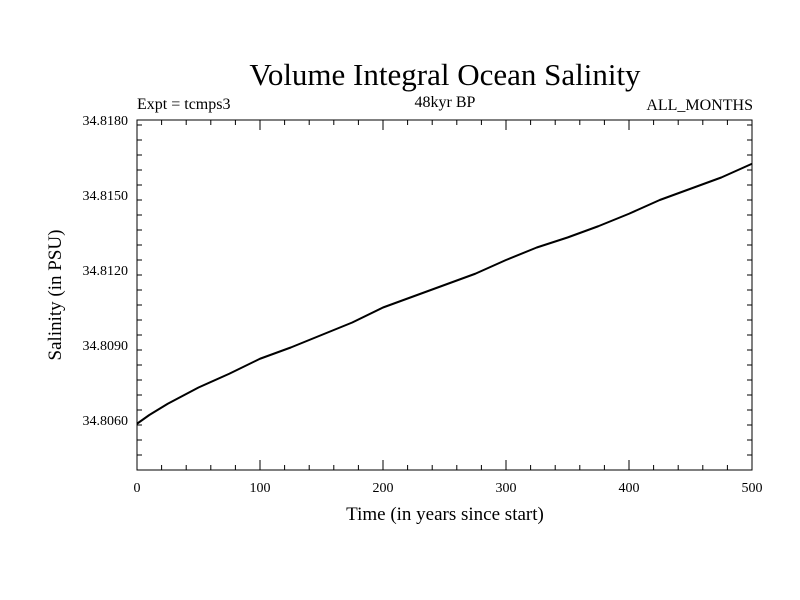 The width and height of the screenshot is (800, 600). I want to click on x-tick-label: 200, so click(383, 488).